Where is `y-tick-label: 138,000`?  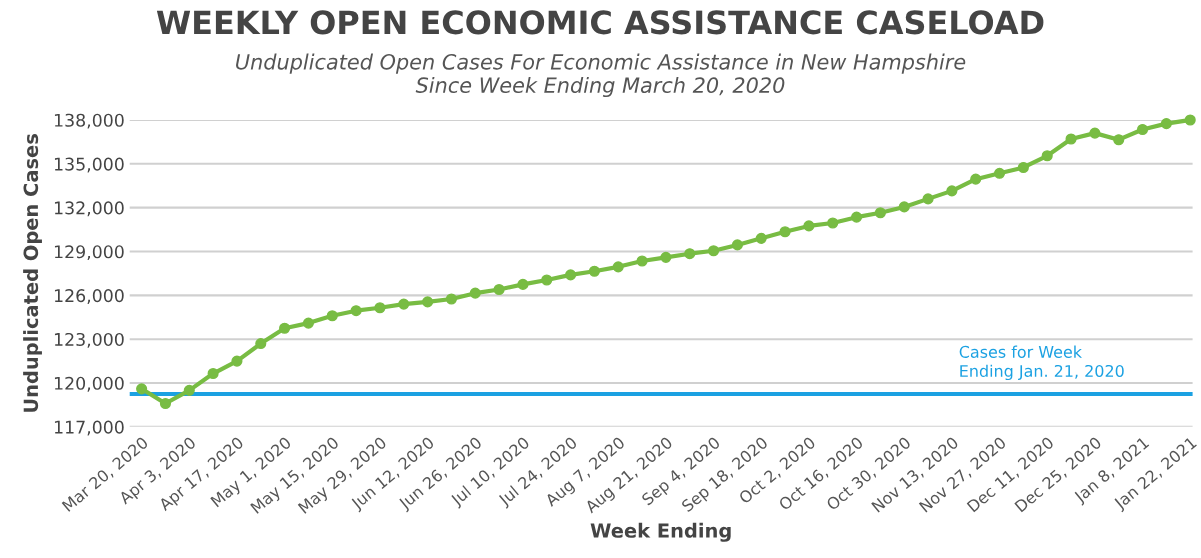
y-tick-label: 138,000 is located at coordinates (89, 121).